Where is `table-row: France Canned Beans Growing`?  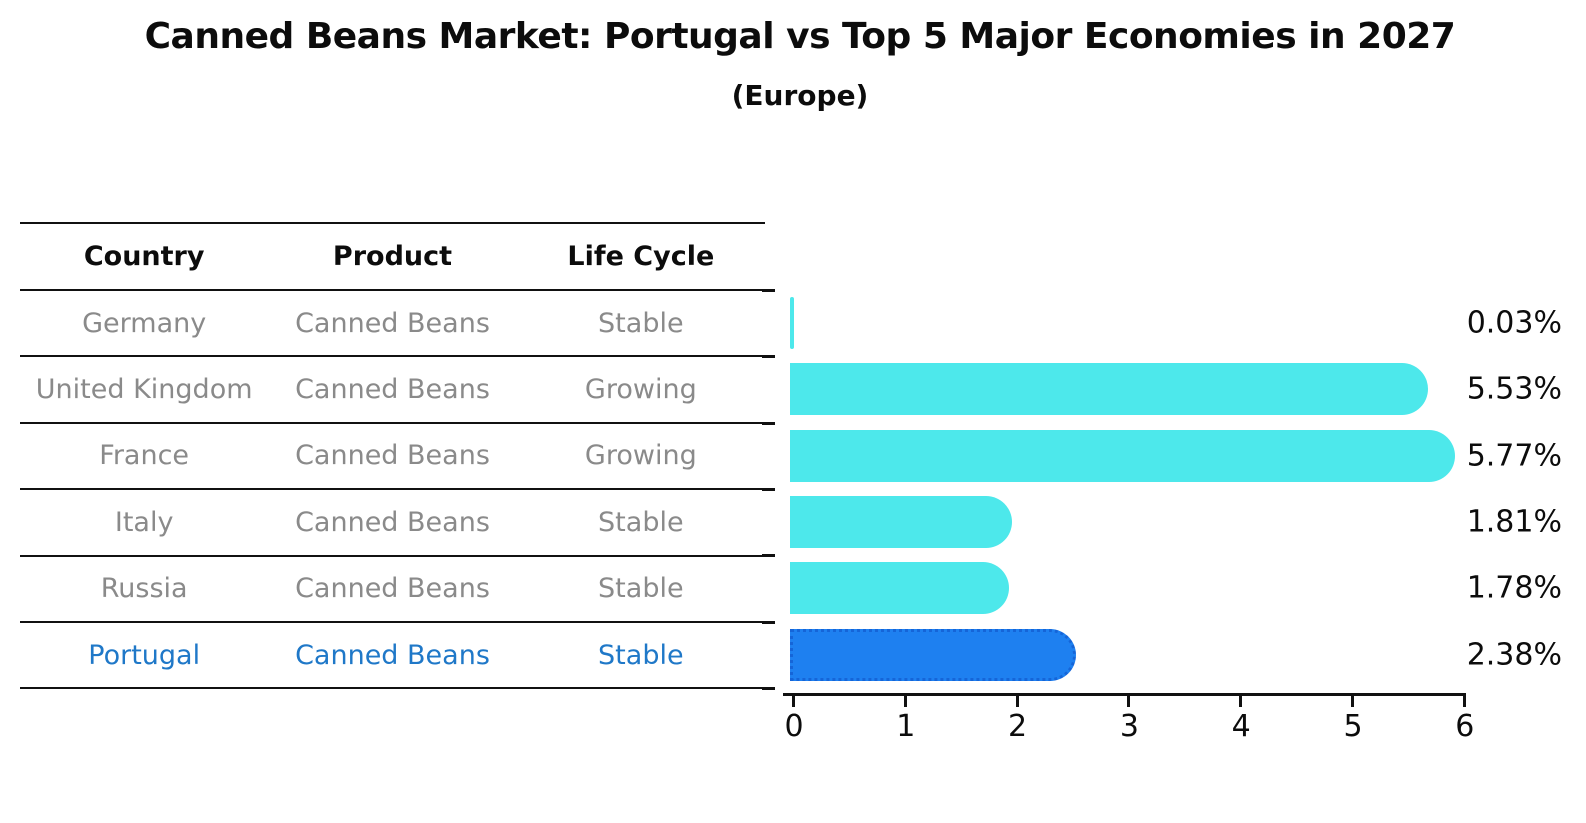 table-row: France Canned Beans Growing is located at coordinates (392, 457).